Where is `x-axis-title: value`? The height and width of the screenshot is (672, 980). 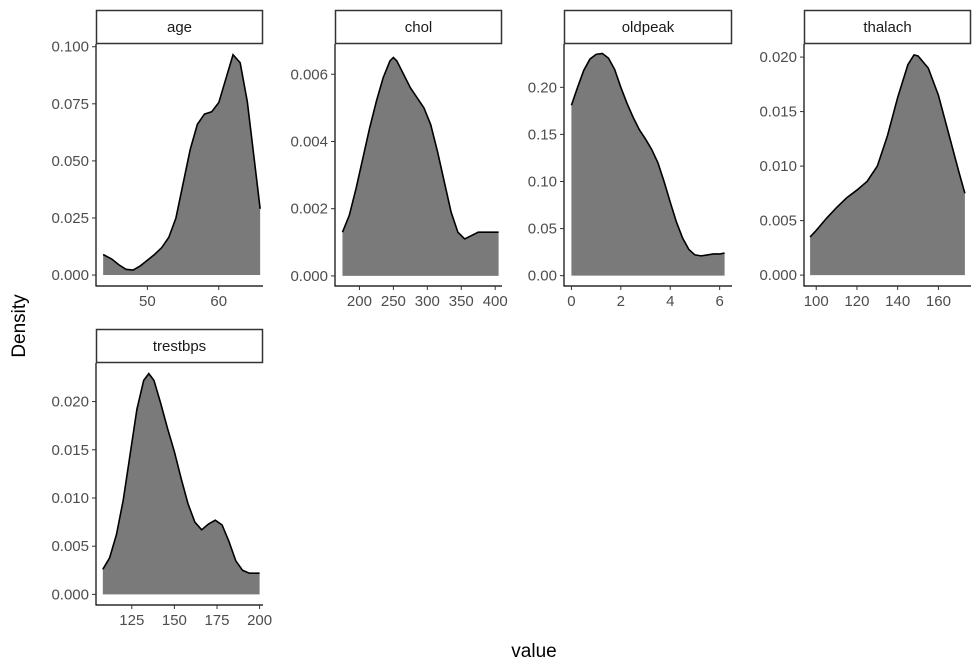
x-axis-title: value is located at coordinates (533, 651).